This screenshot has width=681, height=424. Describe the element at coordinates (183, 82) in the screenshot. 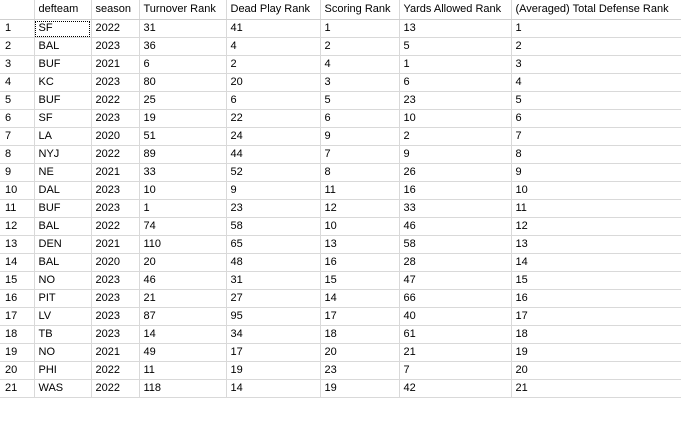

I see `cell-turnover-rank: 80` at that location.